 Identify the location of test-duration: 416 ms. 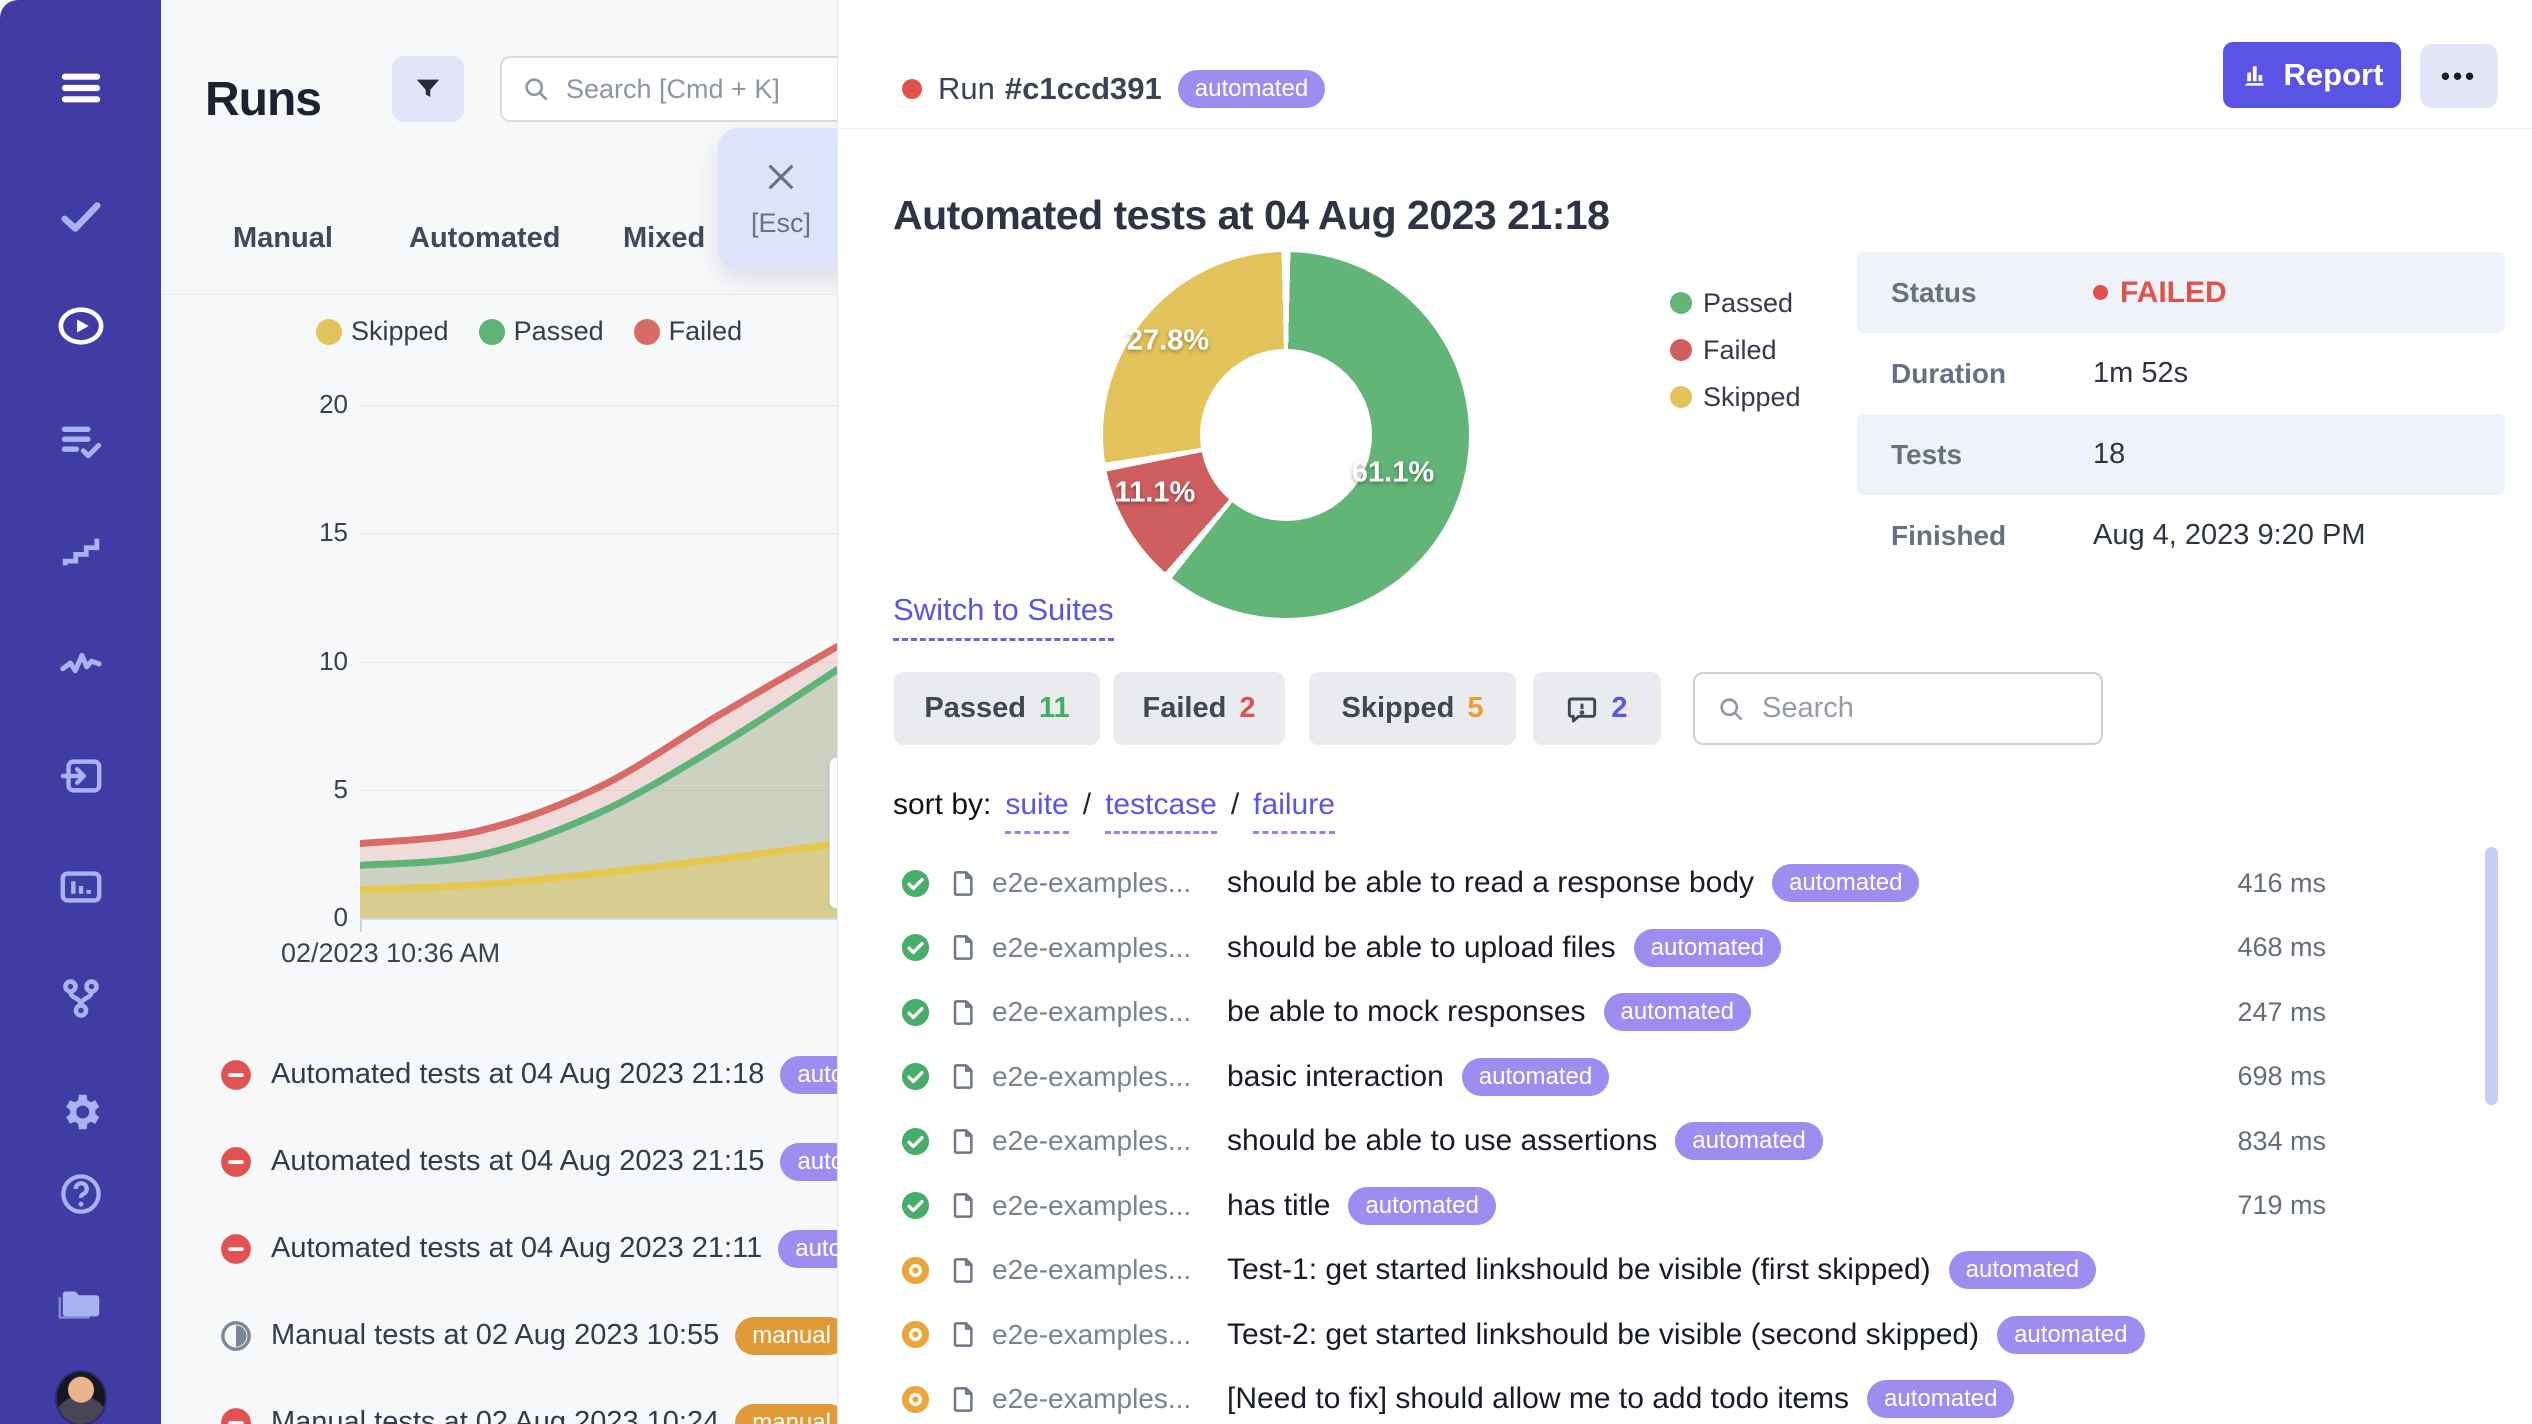
(2281, 882).